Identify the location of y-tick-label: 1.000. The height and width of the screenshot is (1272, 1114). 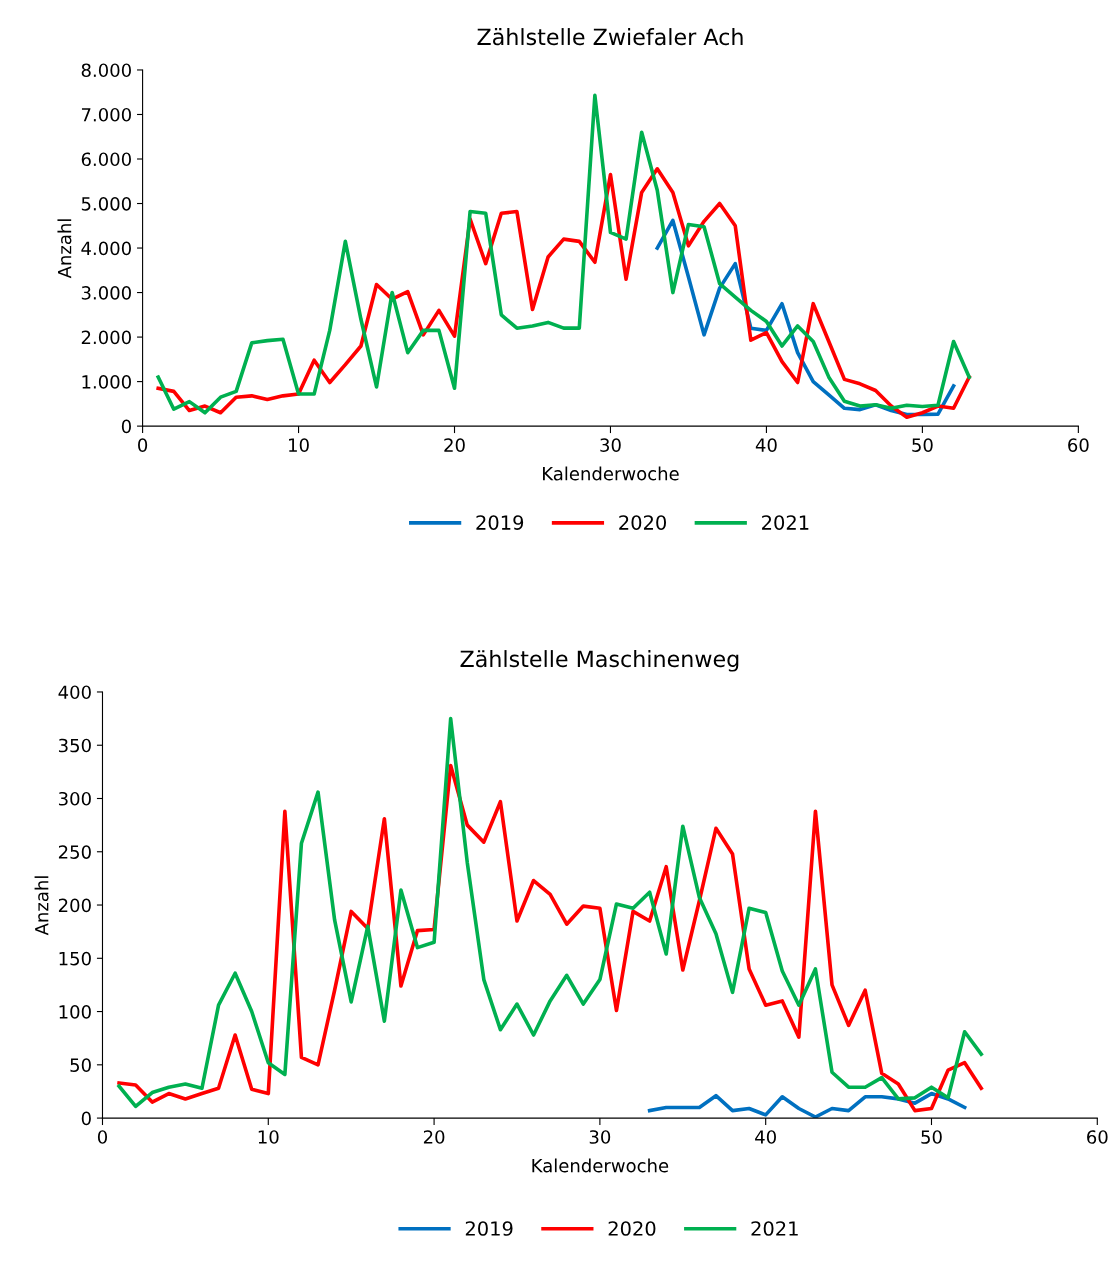
(106, 382).